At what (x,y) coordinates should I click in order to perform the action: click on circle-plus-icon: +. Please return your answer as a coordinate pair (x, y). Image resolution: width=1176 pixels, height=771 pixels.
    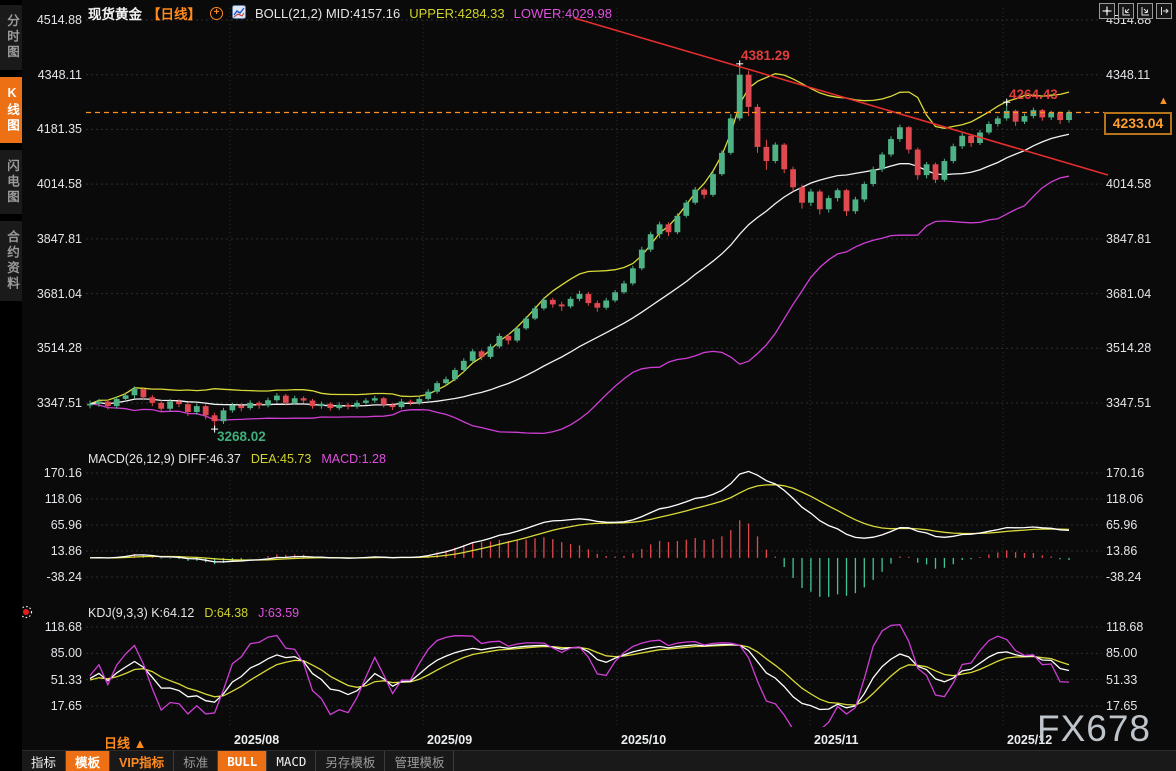
    Looking at the image, I should click on (216, 13).